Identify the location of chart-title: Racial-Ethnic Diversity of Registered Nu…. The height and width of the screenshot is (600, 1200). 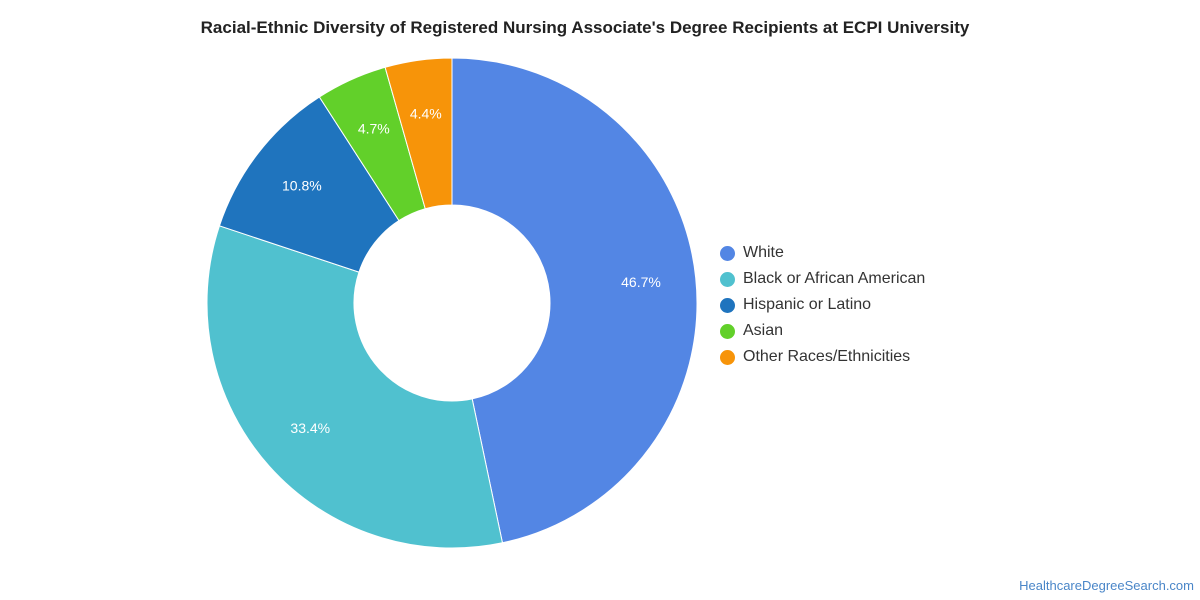
(585, 27).